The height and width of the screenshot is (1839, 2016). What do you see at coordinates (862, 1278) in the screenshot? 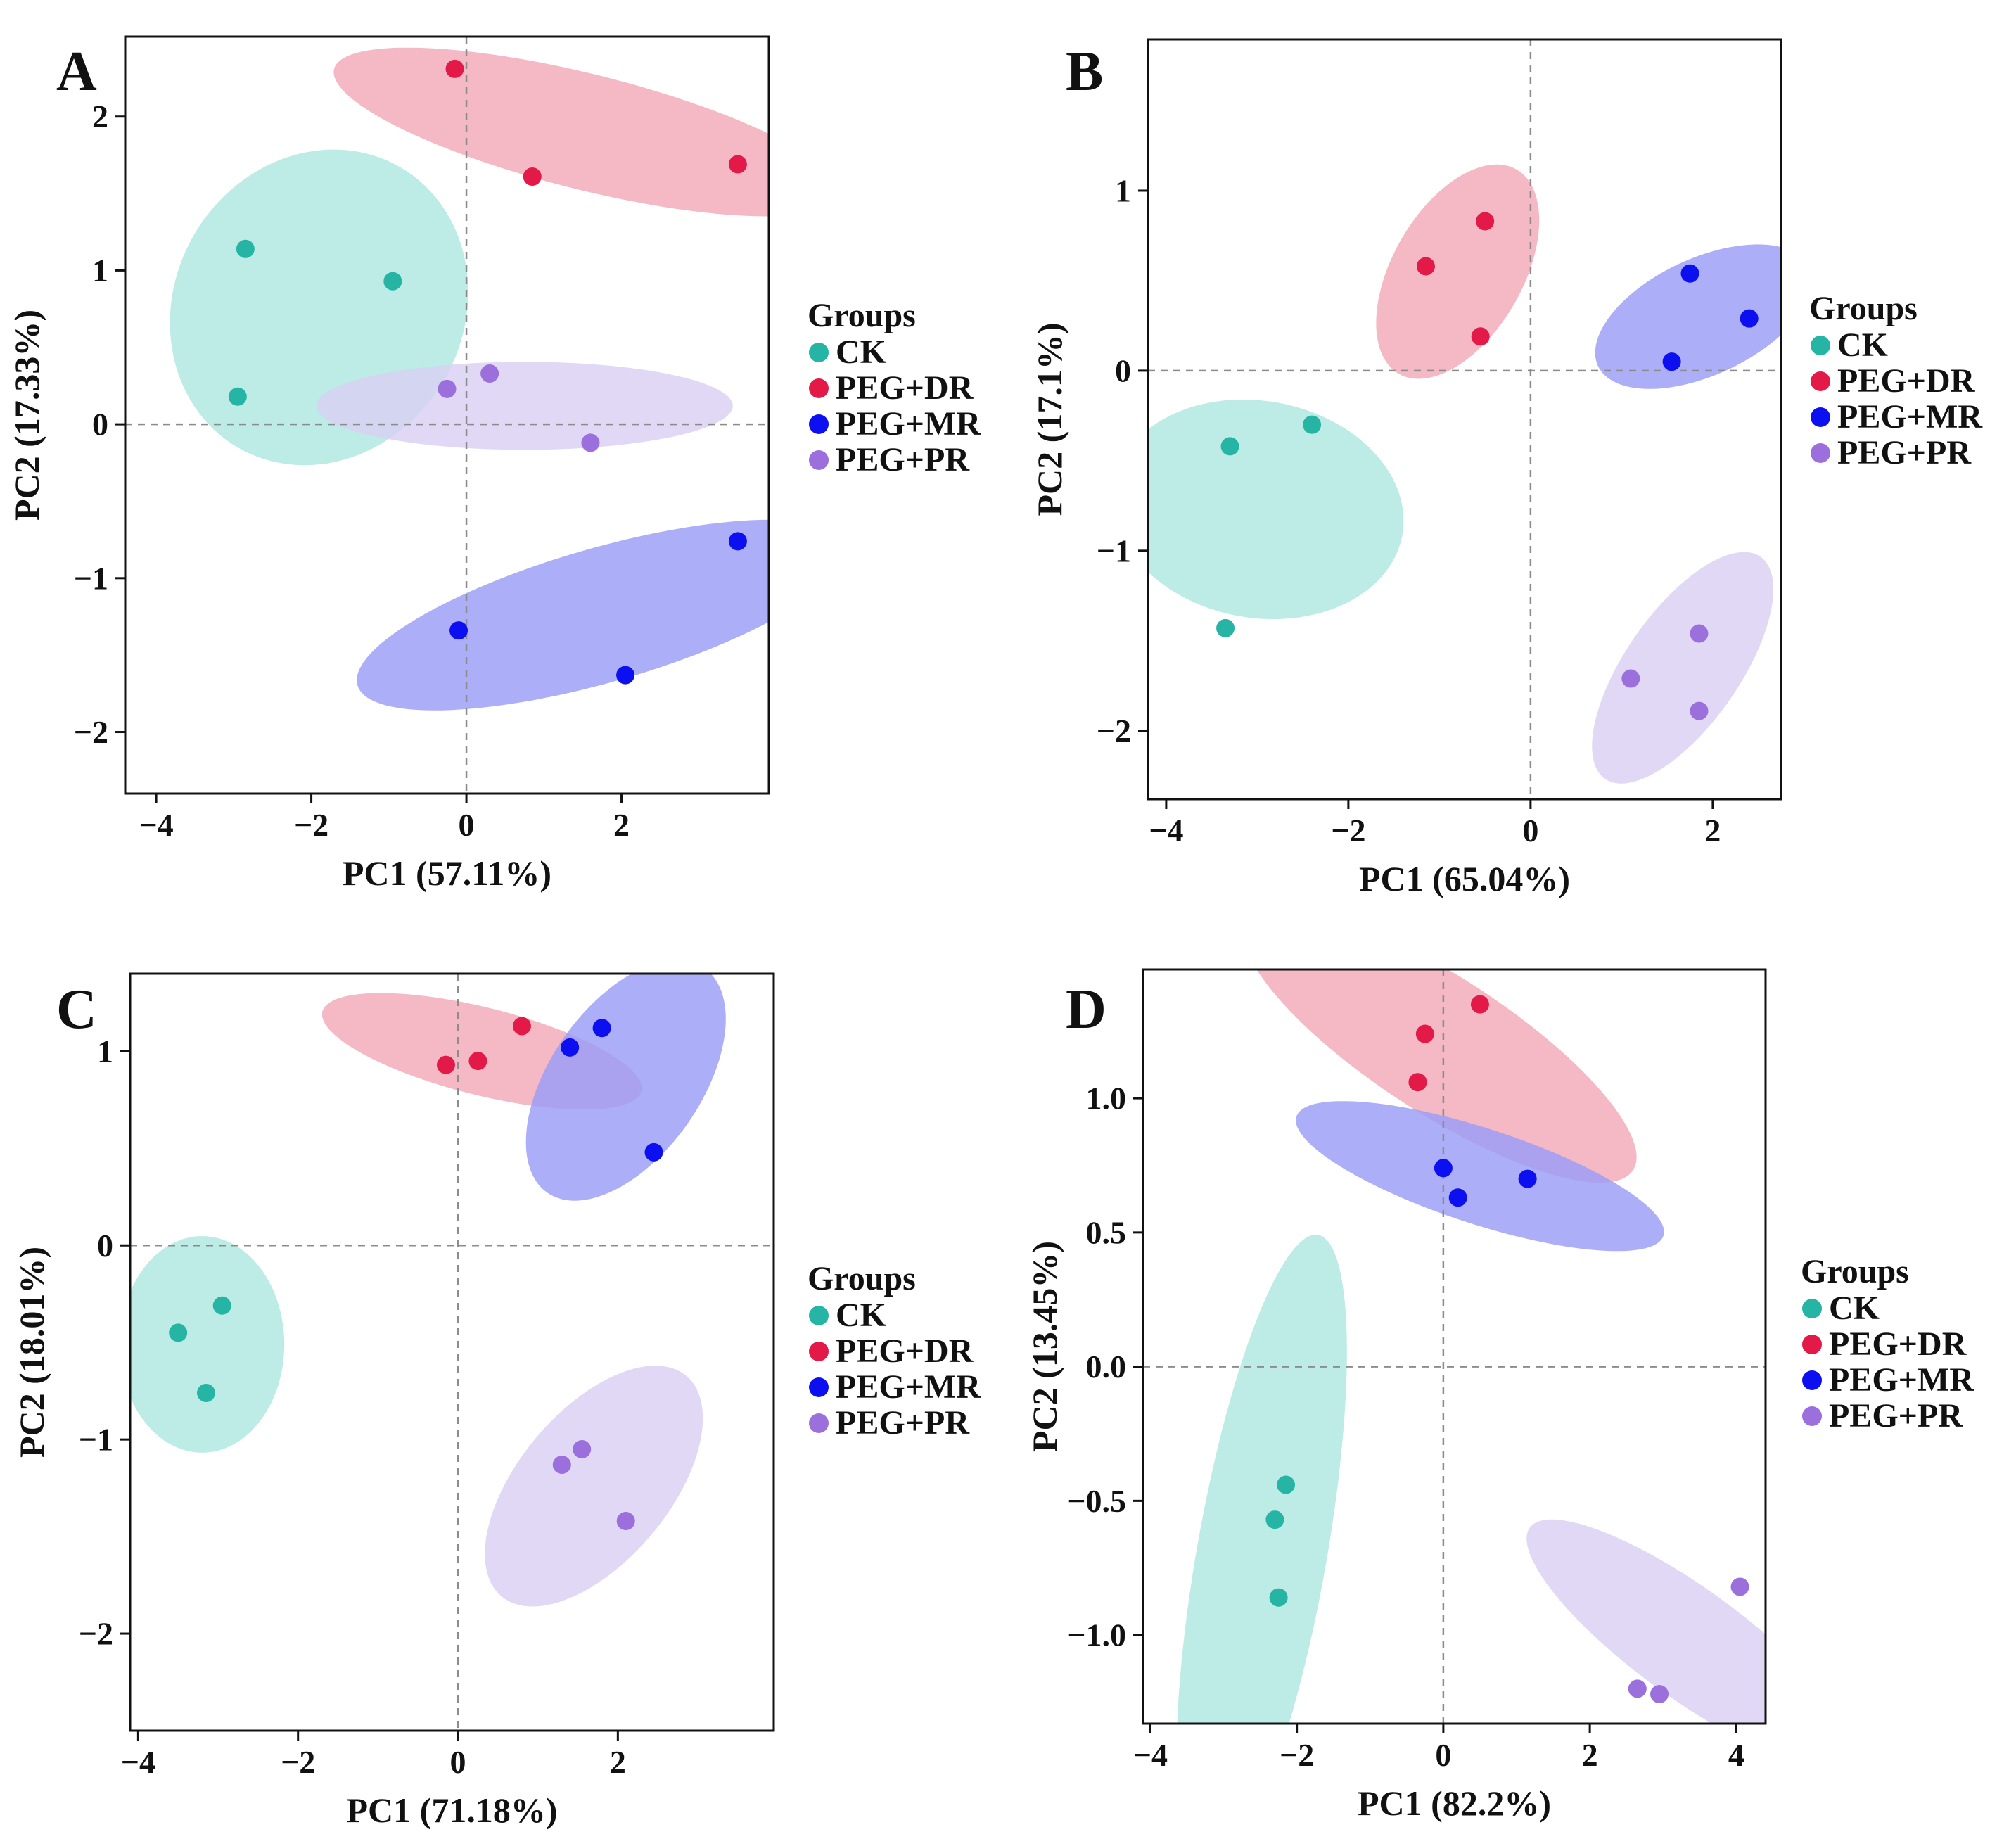
I see `panel-c-legend-title: Groups` at bounding box center [862, 1278].